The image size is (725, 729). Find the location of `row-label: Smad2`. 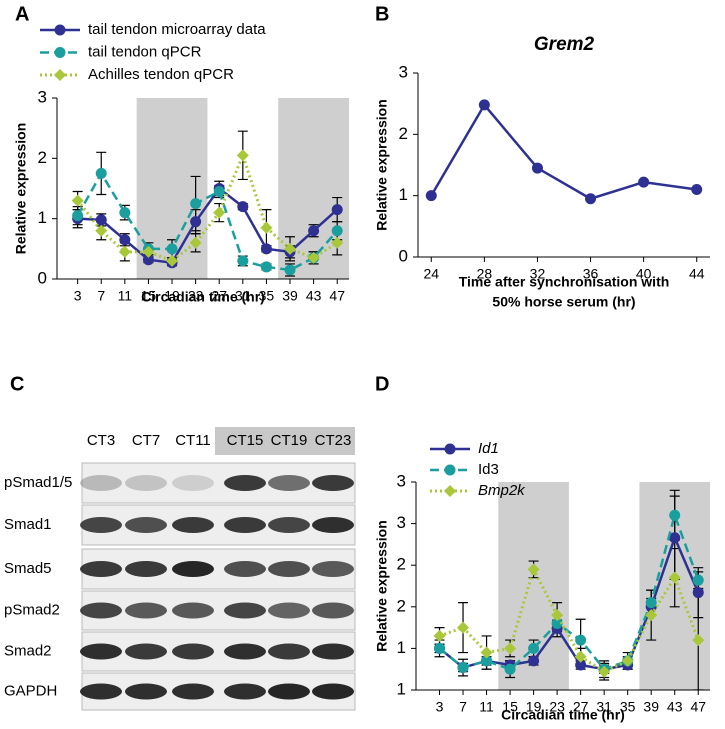

row-label: Smad2 is located at coordinates (28, 650).